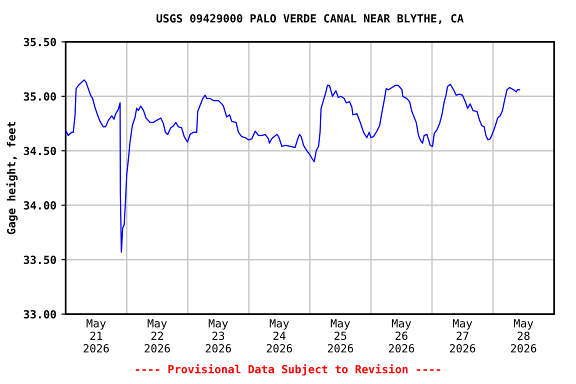 The height and width of the screenshot is (384, 576). Describe the element at coordinates (310, 19) in the screenshot. I see `chart-title: USGS 09429000 PALO VERDE CANAL NEAR BLYTHE, CA` at that location.